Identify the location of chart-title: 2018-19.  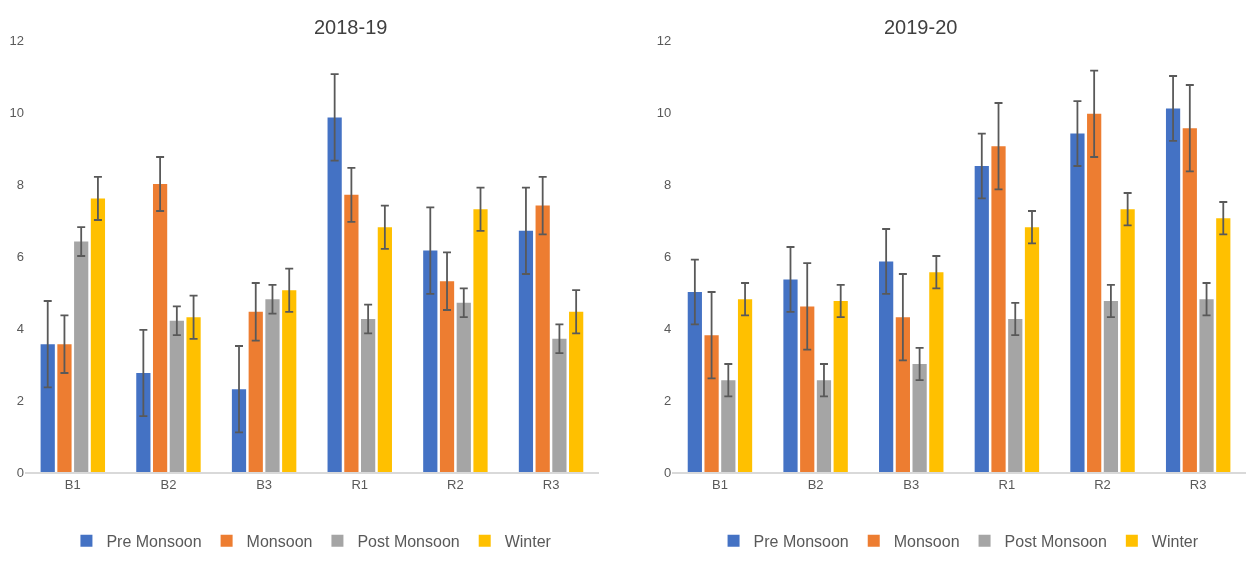
(351, 27).